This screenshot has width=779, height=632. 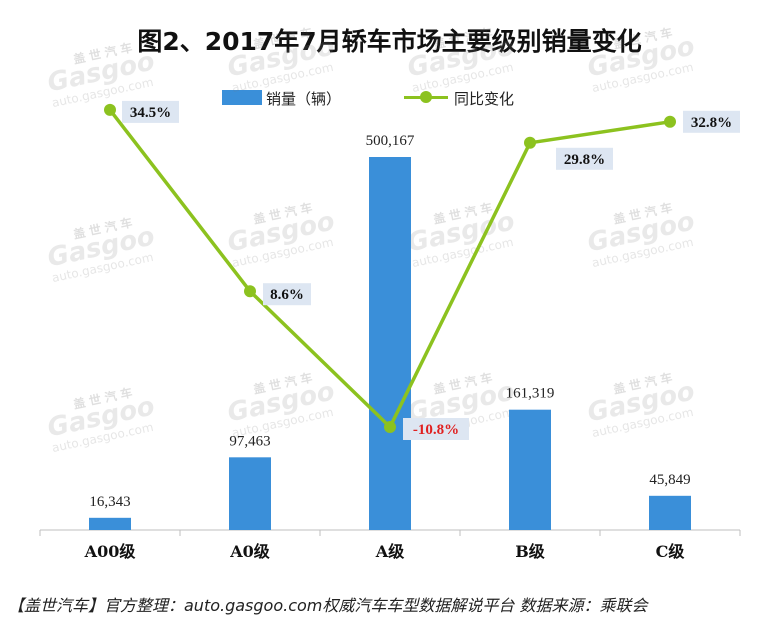 I want to click on category-label: A级, so click(x=390, y=551).